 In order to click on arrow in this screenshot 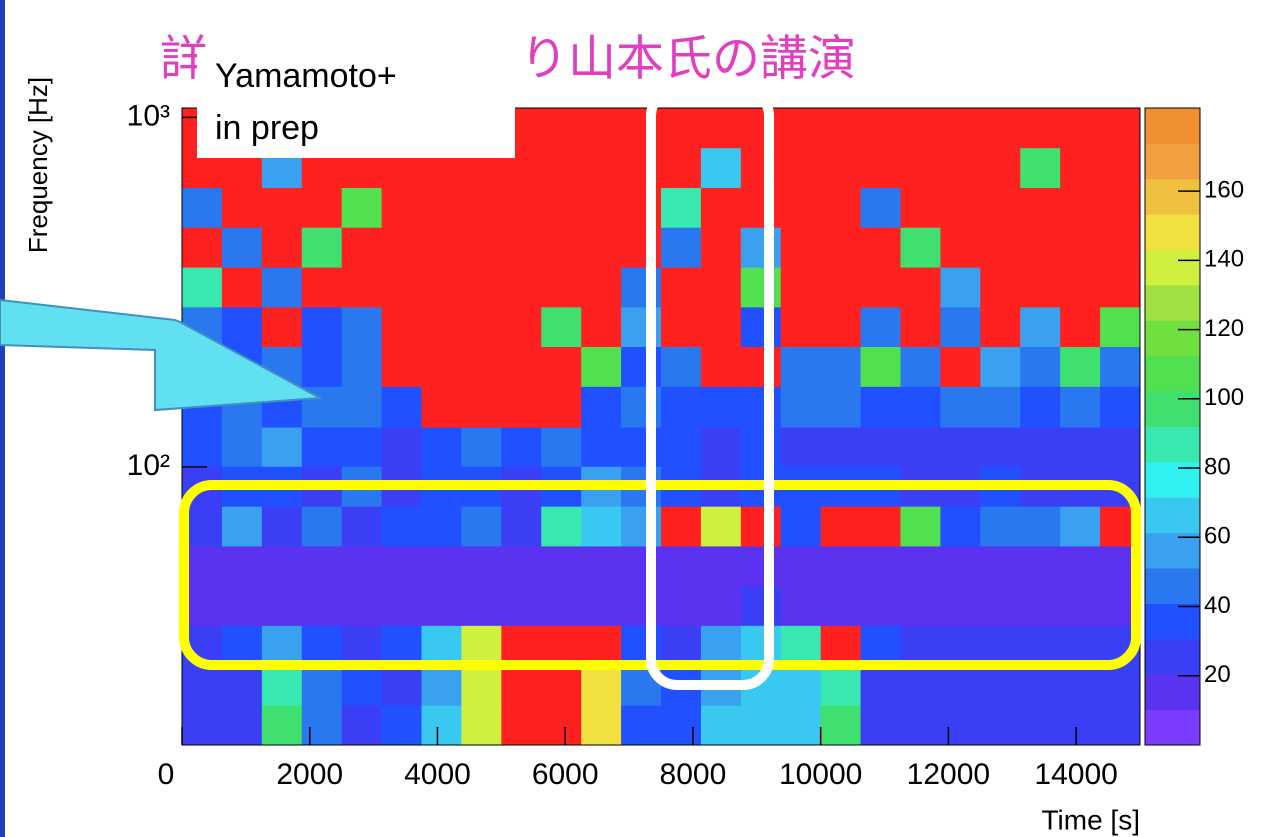, I will do `click(162, 355)`.